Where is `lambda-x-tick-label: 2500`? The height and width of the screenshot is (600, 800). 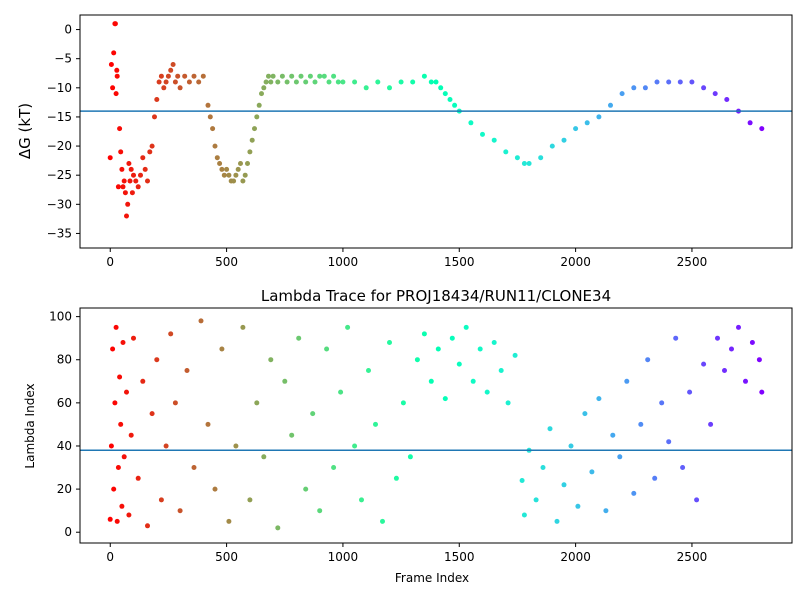
lambda-x-tick-label: 2500 is located at coordinates (692, 557).